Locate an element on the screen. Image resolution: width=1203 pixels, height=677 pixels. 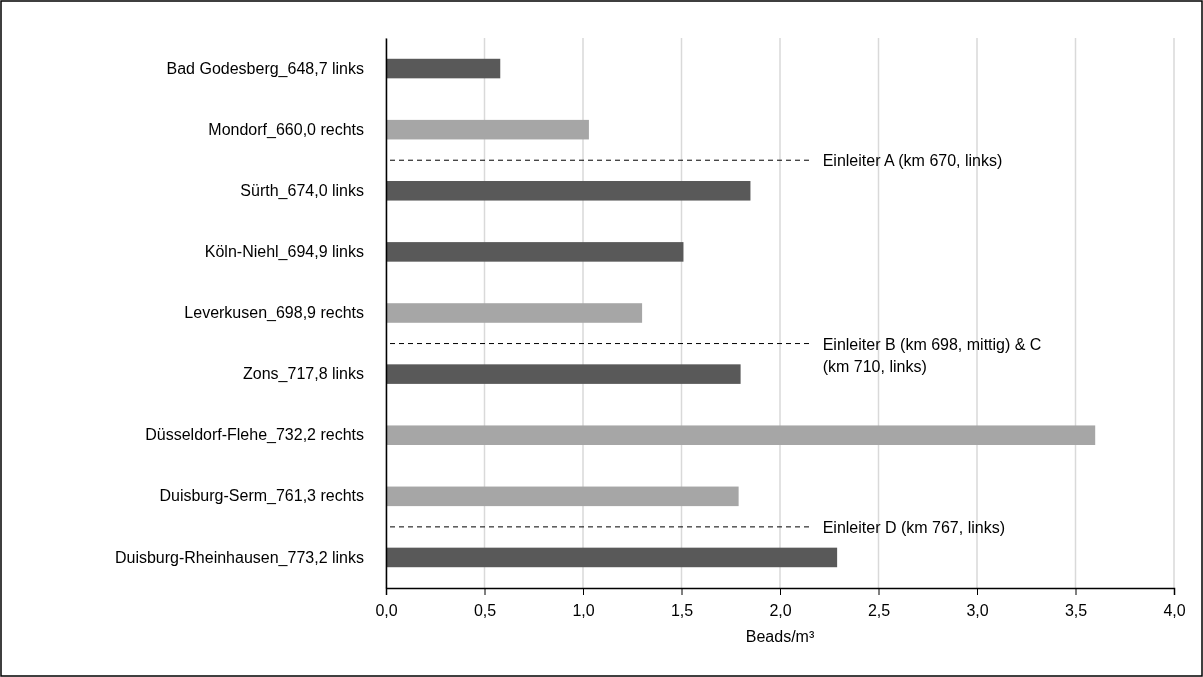
y-tick-label: Zons_717,8 links is located at coordinates (303, 374).